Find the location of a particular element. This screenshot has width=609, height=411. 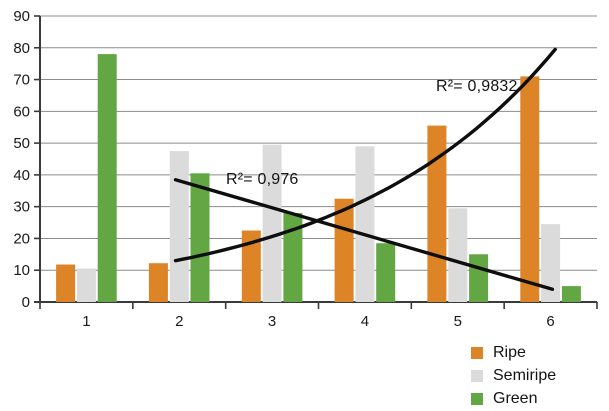

trendline-r2-label-ripe: R²= 0,9832 is located at coordinates (477, 86).